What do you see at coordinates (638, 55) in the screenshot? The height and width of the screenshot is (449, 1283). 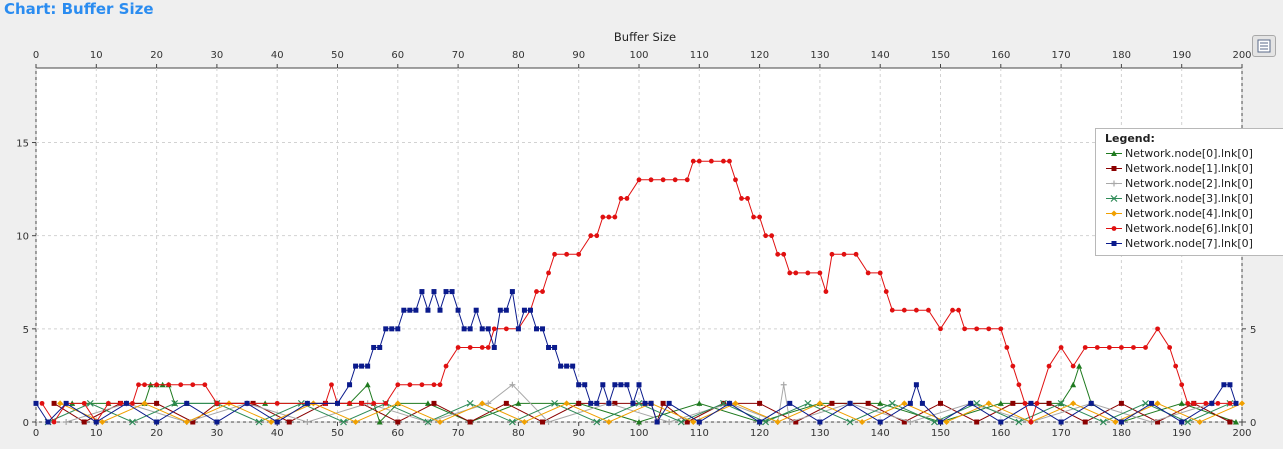 I see `x-tick-label-top: 100` at bounding box center [638, 55].